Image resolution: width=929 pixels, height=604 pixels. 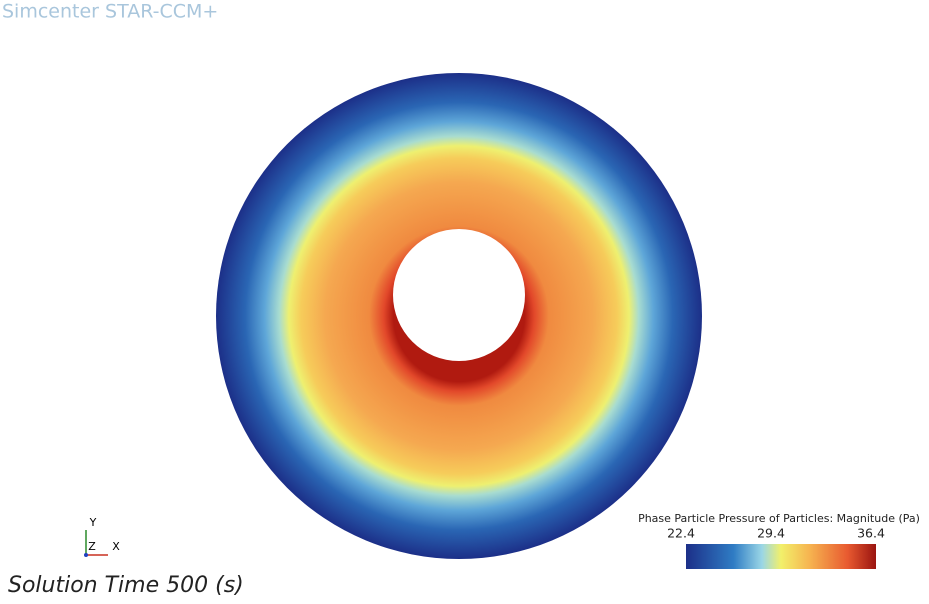 What do you see at coordinates (92, 546) in the screenshot?
I see `triad-label: Z` at bounding box center [92, 546].